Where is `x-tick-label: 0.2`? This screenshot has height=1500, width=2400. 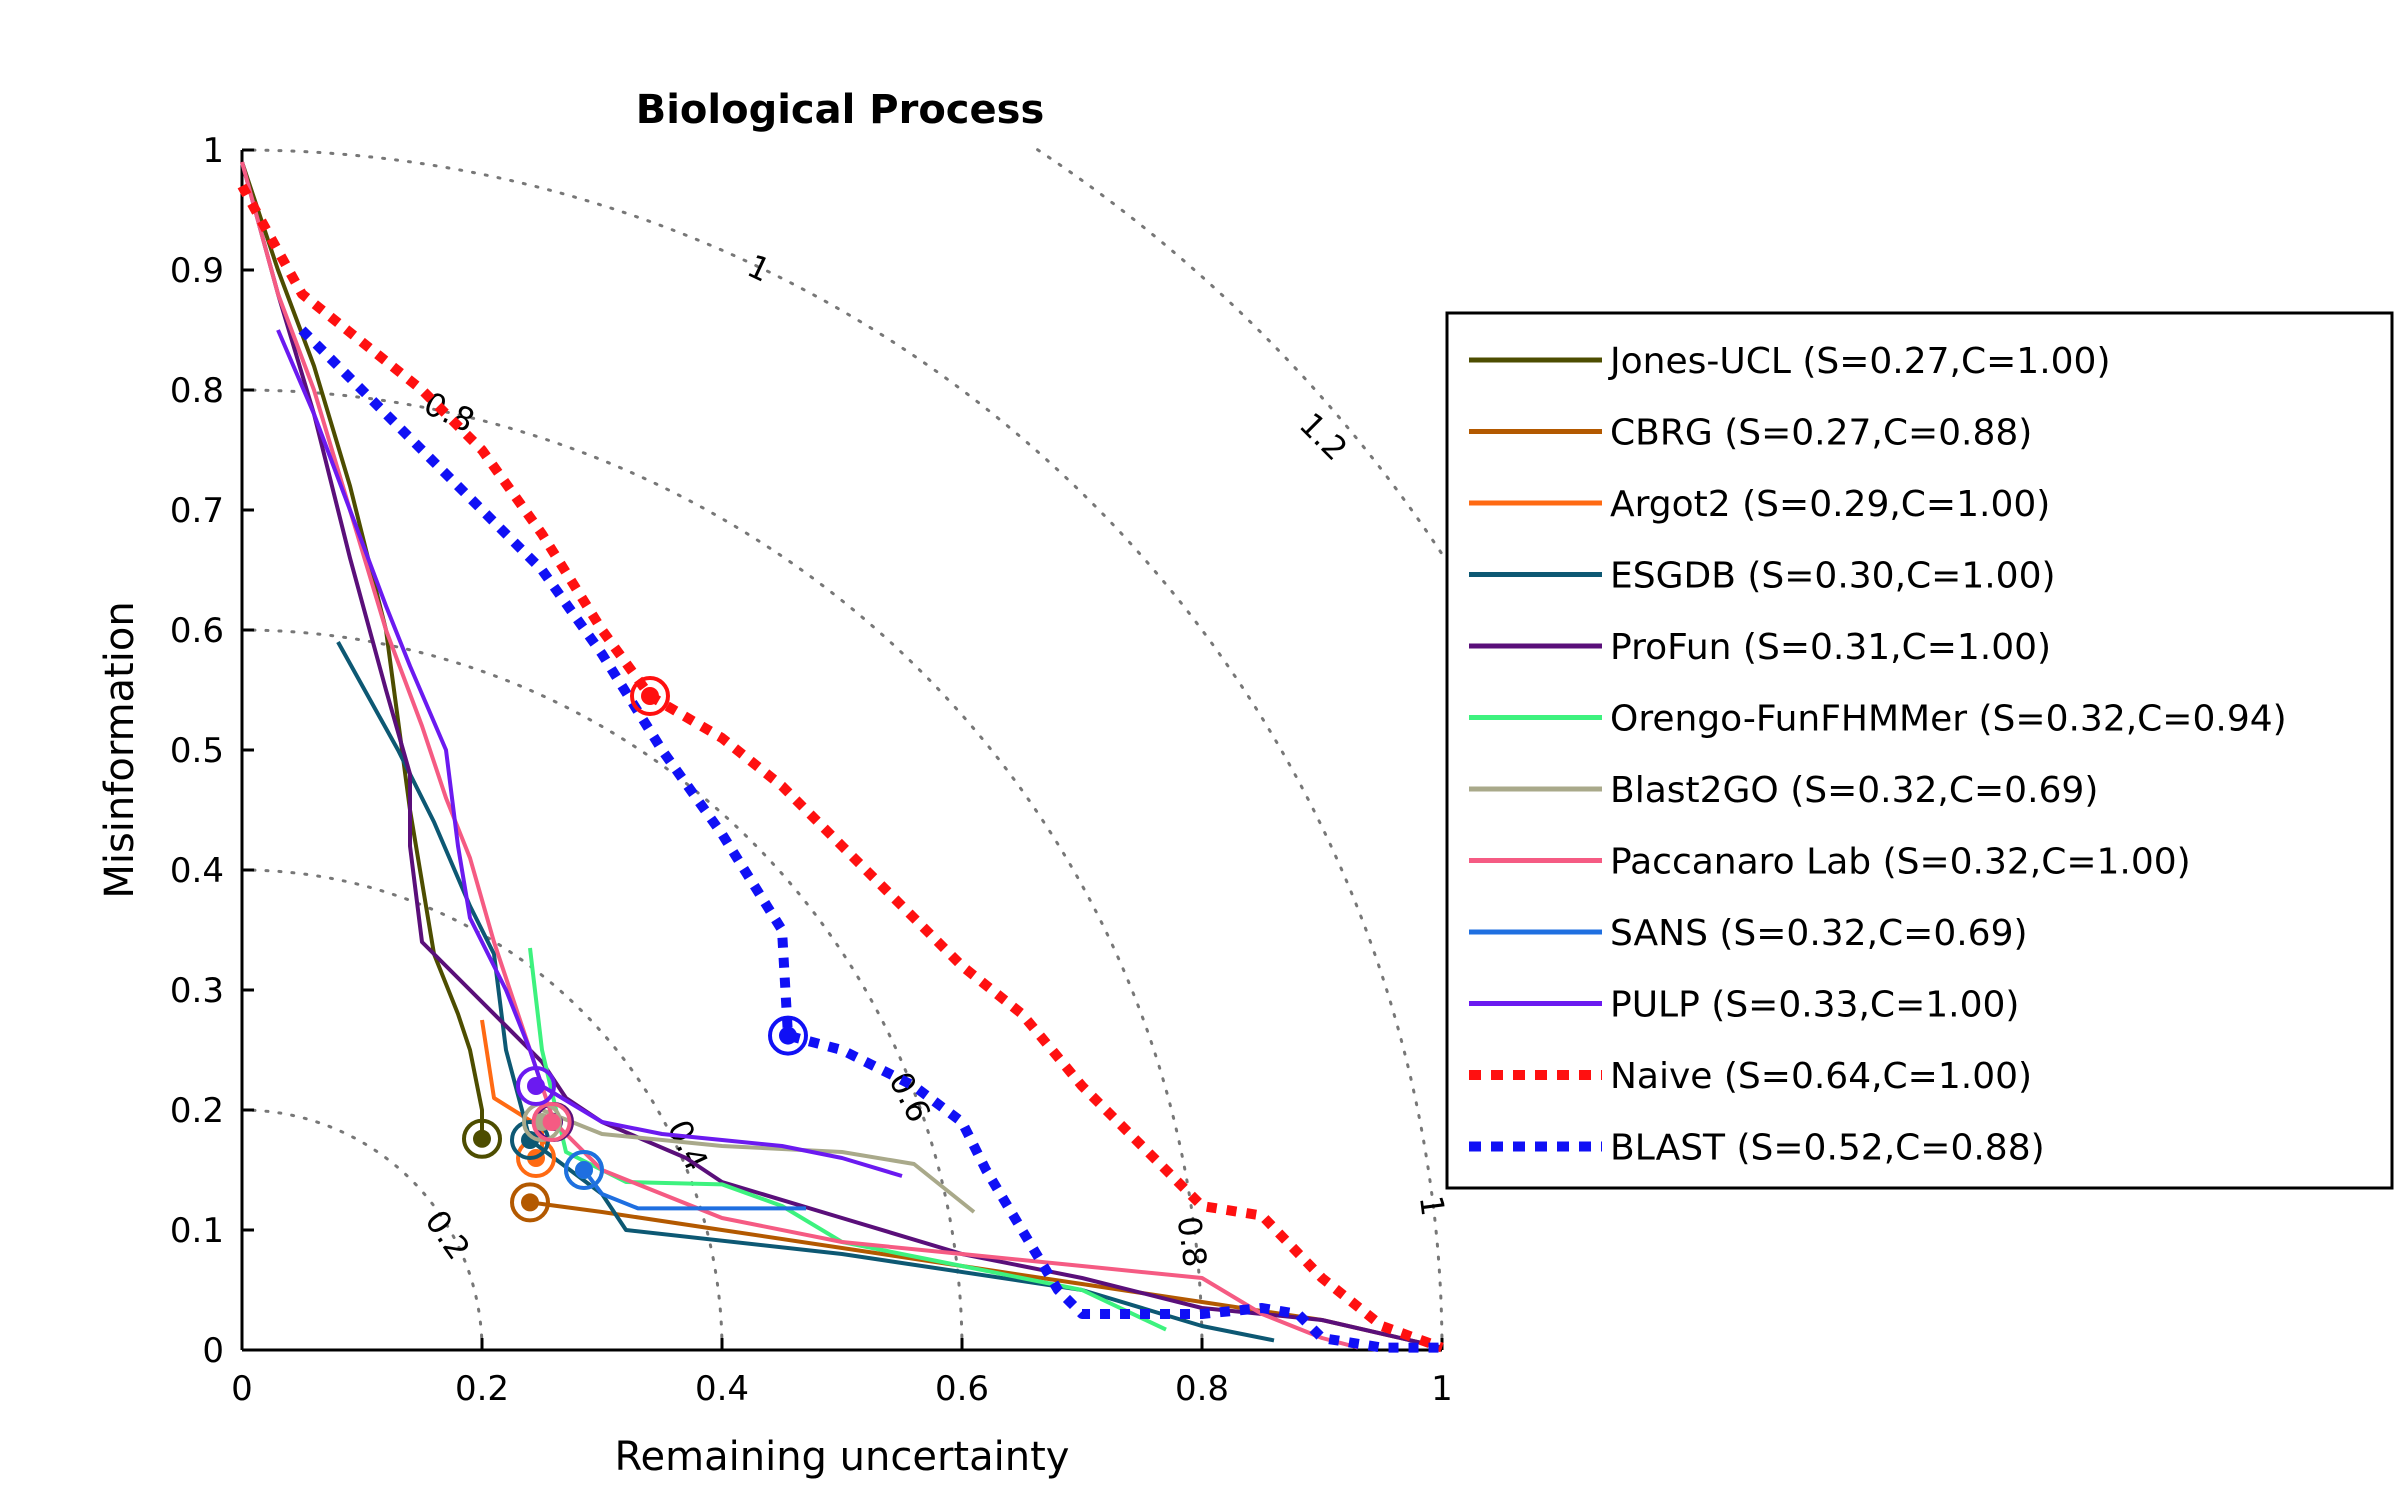
x-tick-label: 0.2 is located at coordinates (482, 1389).